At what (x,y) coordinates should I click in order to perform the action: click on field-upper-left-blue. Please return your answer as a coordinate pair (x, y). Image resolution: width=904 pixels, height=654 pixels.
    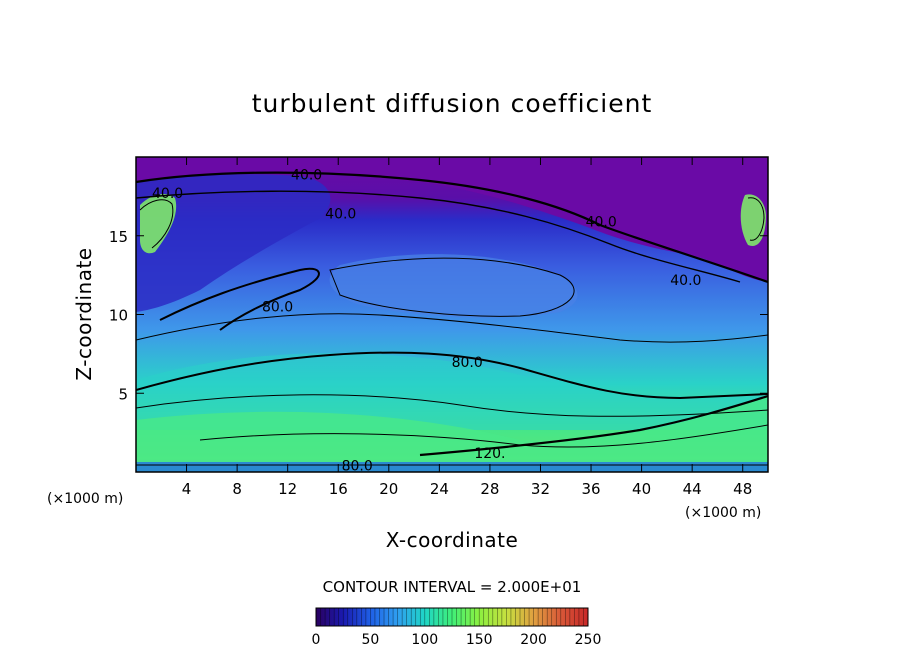
    Looking at the image, I should click on (233, 243).